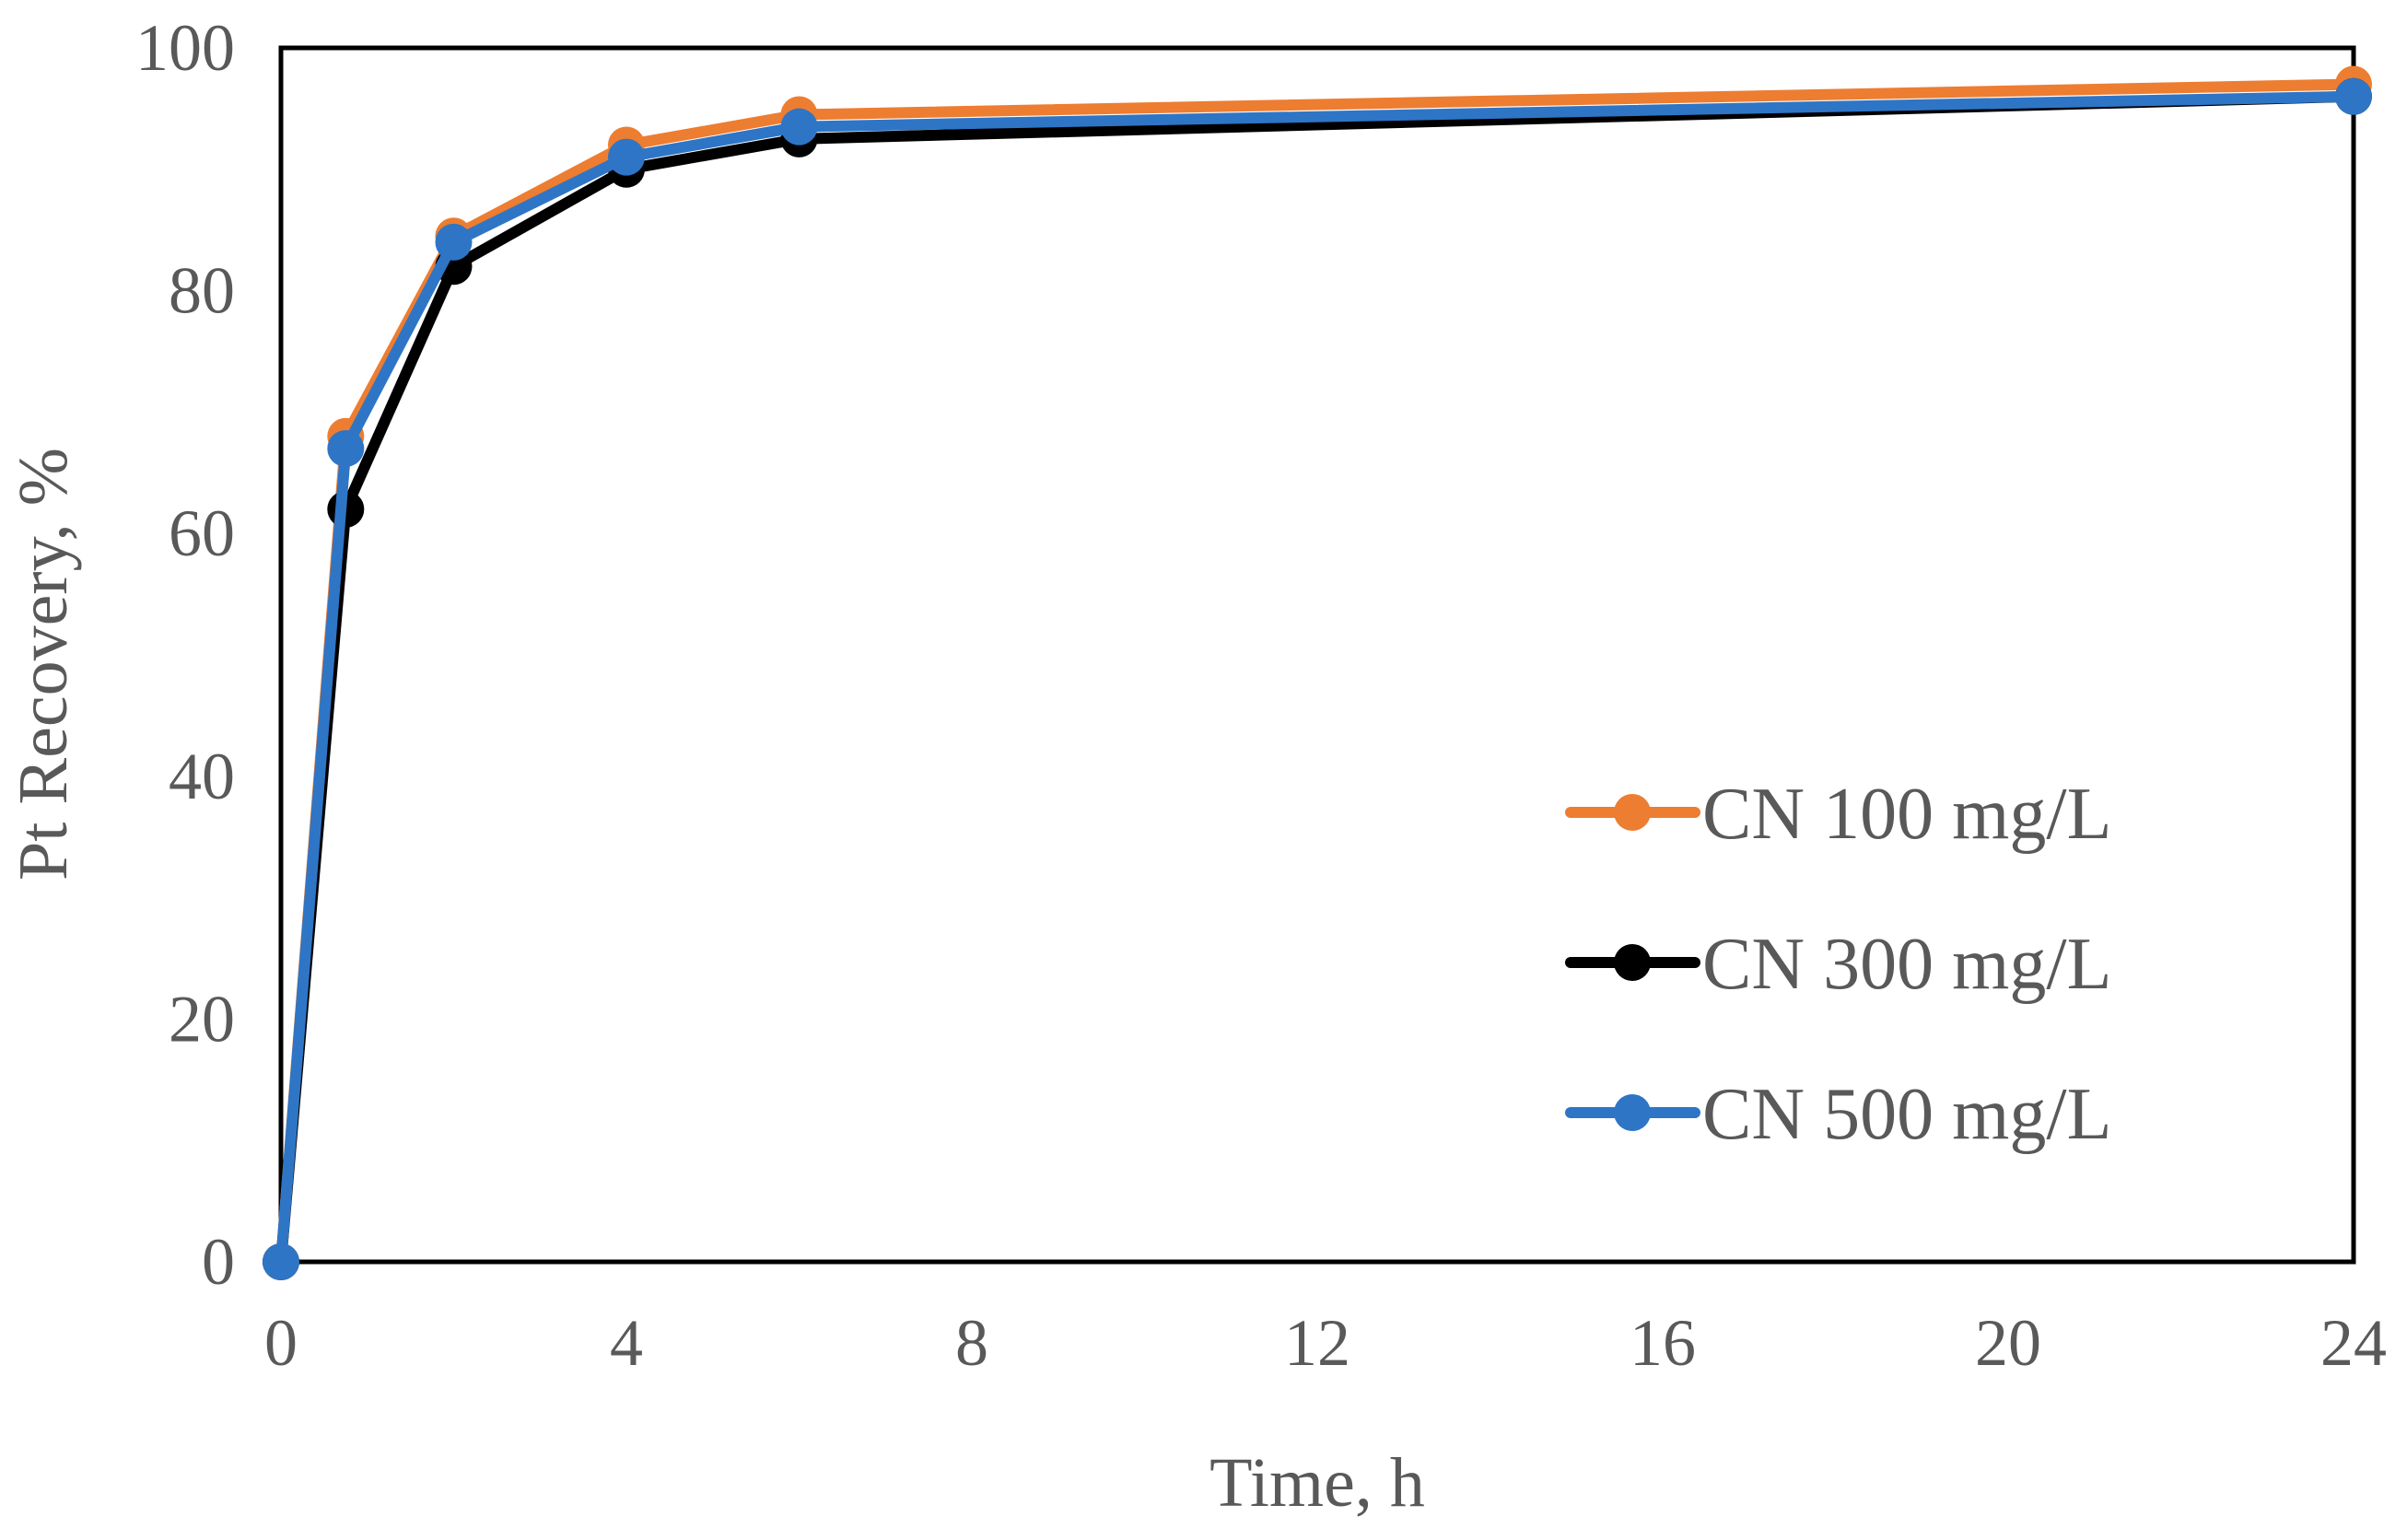 Image resolution: width=2407 pixels, height=1540 pixels. Describe the element at coordinates (202, 776) in the screenshot. I see `y-tick-label-40: 40` at that location.